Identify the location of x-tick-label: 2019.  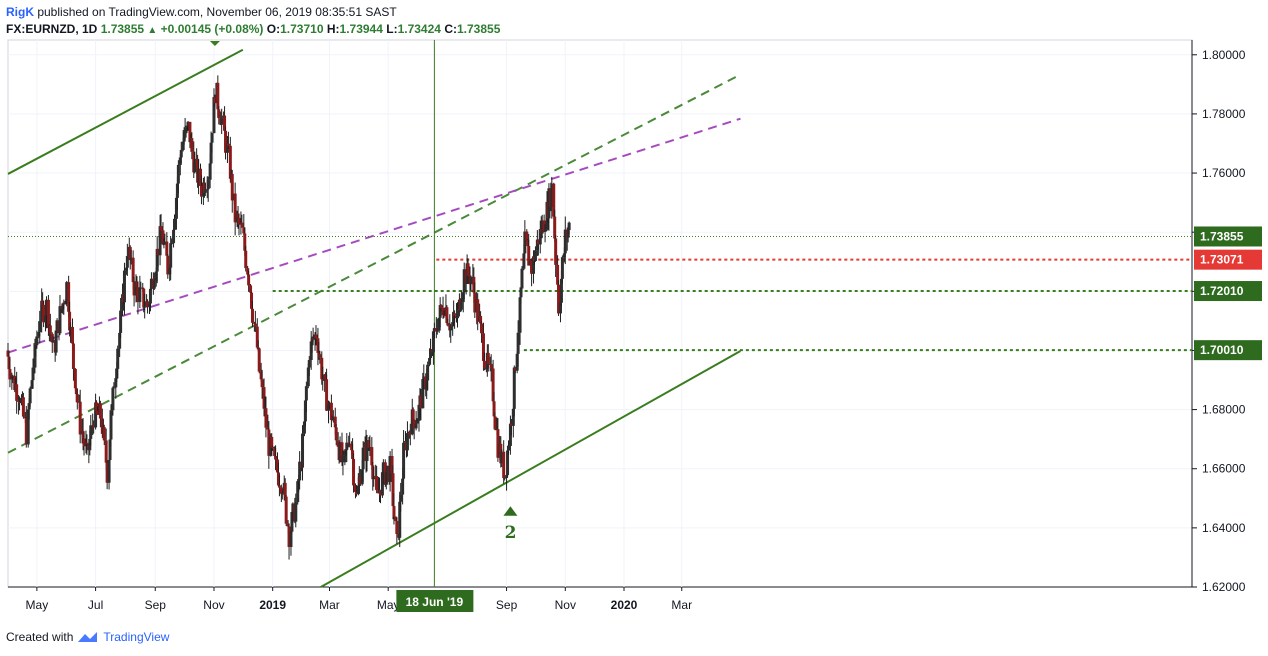
(272, 605).